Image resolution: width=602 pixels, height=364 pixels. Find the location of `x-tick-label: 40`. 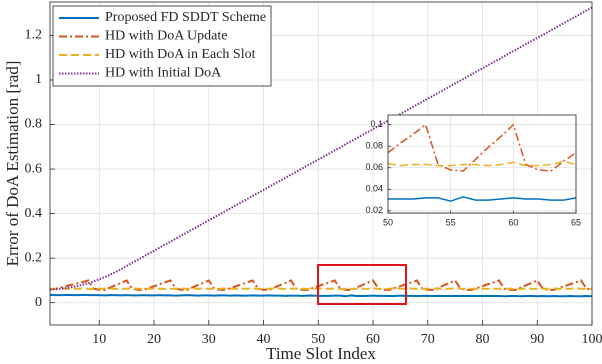

x-tick-label: 40 is located at coordinates (264, 339).